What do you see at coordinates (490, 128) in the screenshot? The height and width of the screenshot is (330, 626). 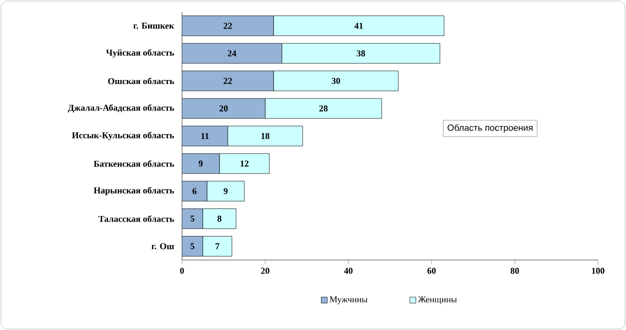 I see `annotation: Область построения` at bounding box center [490, 128].